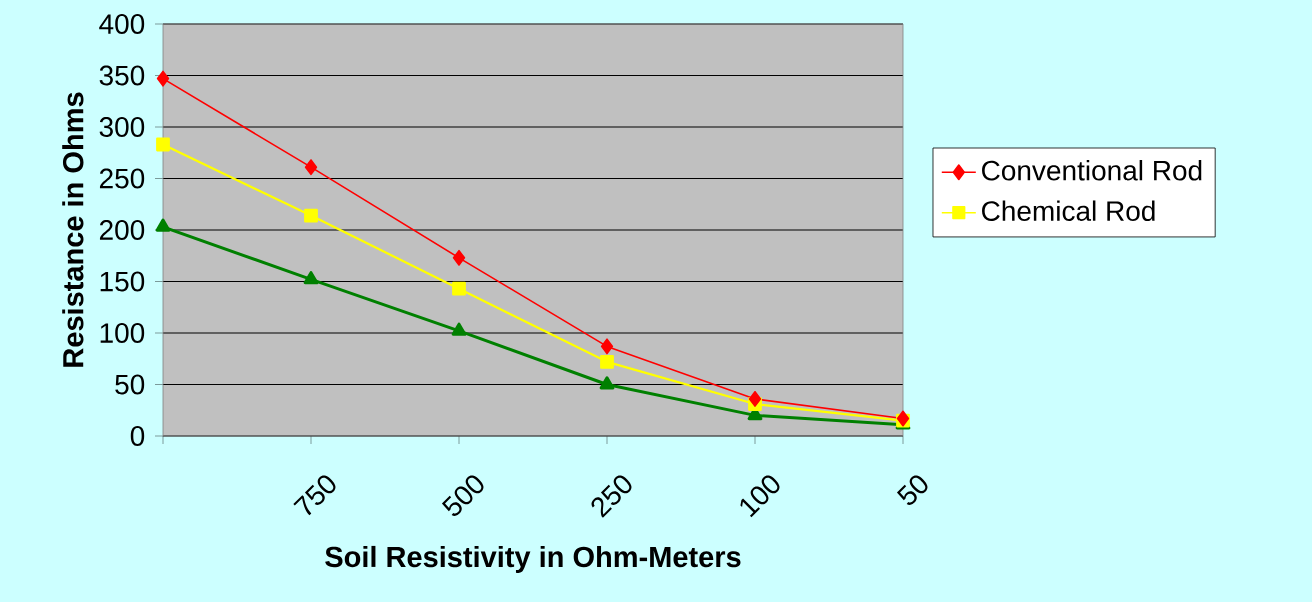 This screenshot has height=602, width=1312. What do you see at coordinates (130, 384) in the screenshot?
I see `y-tick-label: 50` at bounding box center [130, 384].